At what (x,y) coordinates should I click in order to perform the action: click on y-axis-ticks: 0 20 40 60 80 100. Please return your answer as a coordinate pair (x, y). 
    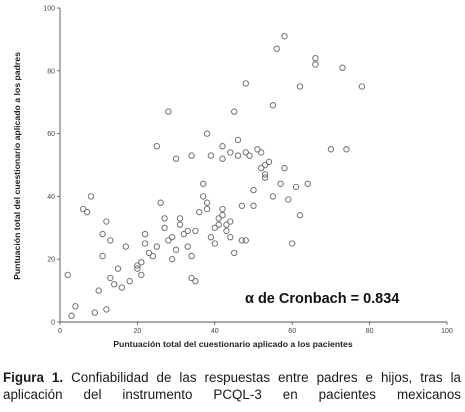
    Looking at the image, I should click on (51, 166).